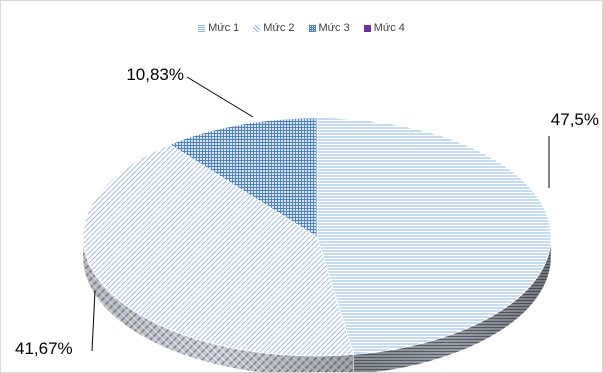 This screenshot has height=373, width=603. What do you see at coordinates (334, 28) in the screenshot?
I see `legend-label-muc-3: Mức 3` at bounding box center [334, 28].